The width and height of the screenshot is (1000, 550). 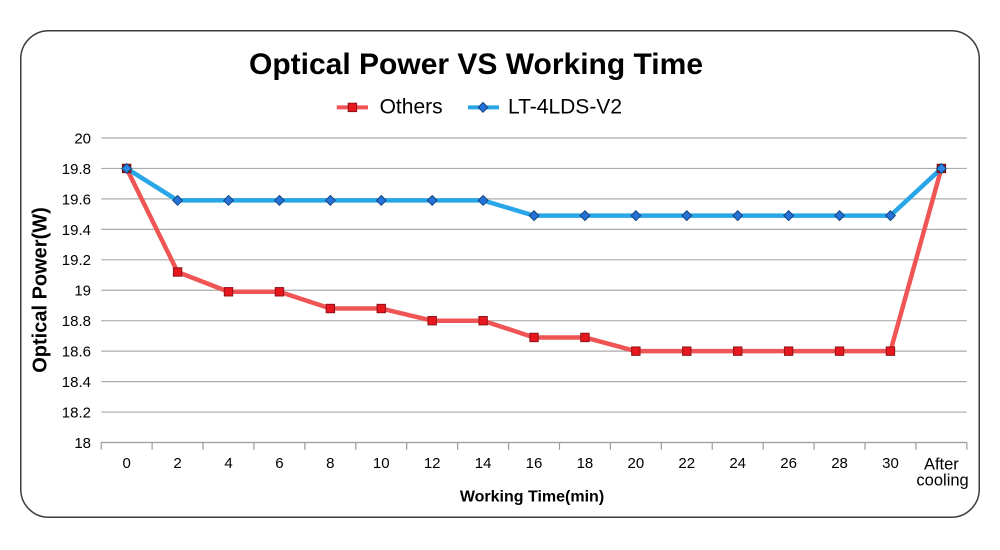 I want to click on svg-text: 19.8, so click(x=76, y=169).